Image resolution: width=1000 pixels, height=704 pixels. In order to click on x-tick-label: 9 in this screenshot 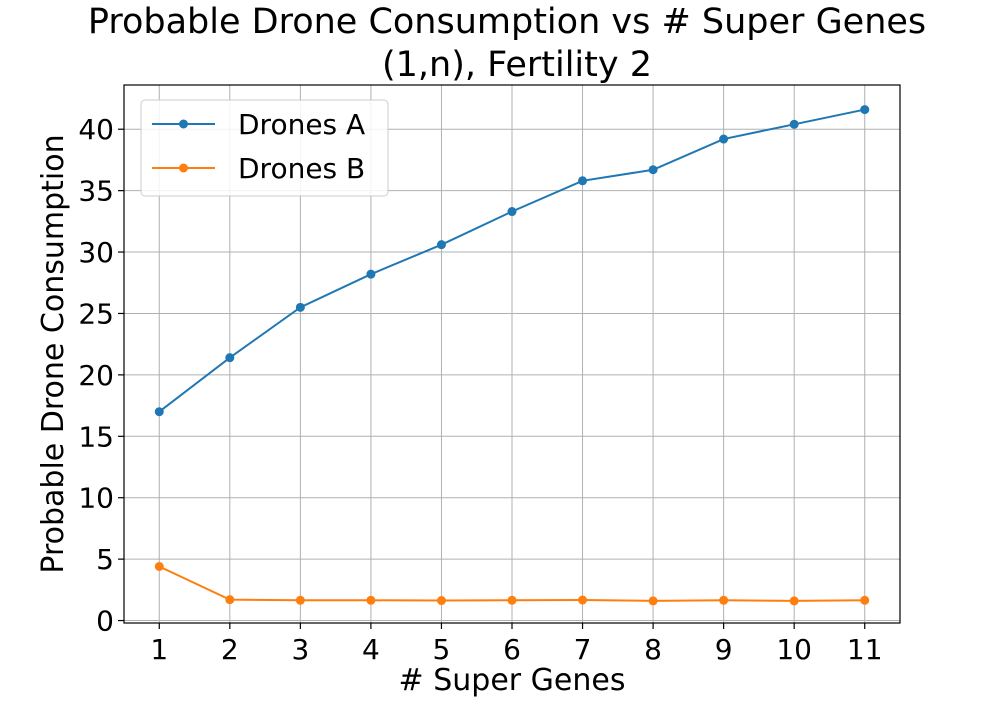, I will do `click(724, 649)`.